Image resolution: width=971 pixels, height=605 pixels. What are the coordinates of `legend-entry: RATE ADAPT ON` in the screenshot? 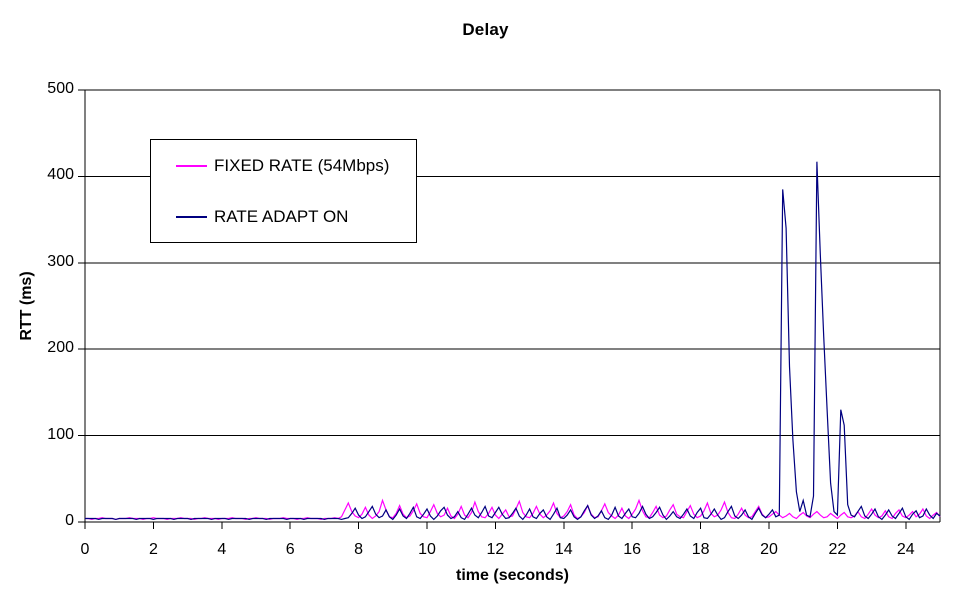 It's located at (296, 217).